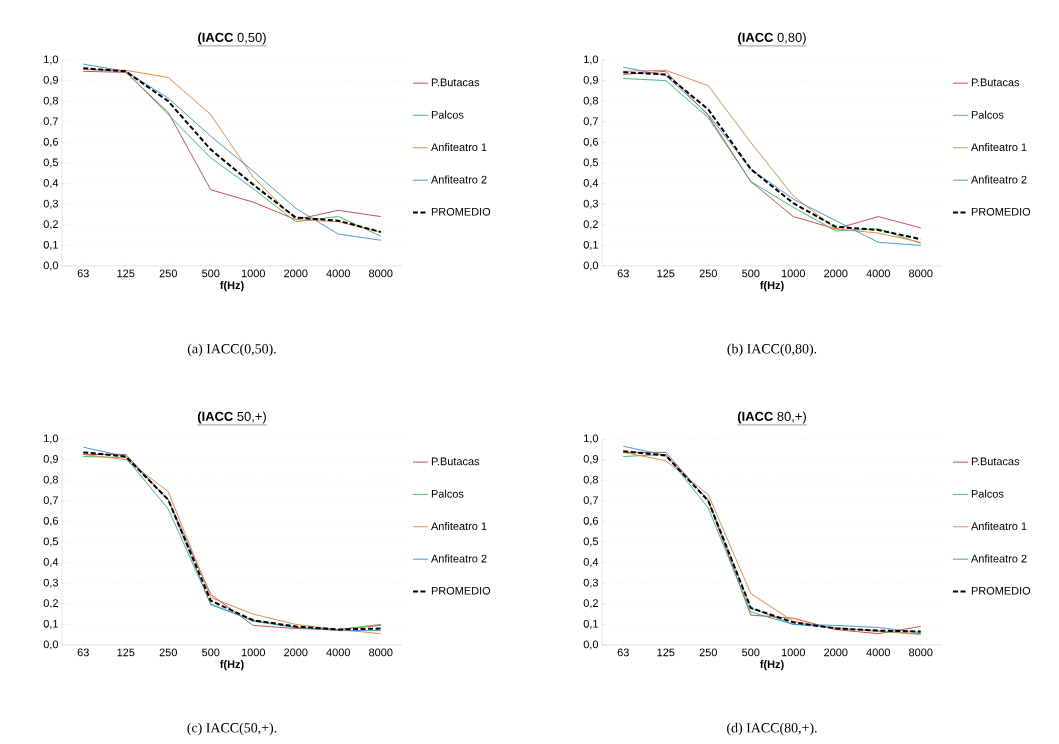 The image size is (1059, 744). I want to click on text: (d) IACC(80,+)., so click(772, 729).